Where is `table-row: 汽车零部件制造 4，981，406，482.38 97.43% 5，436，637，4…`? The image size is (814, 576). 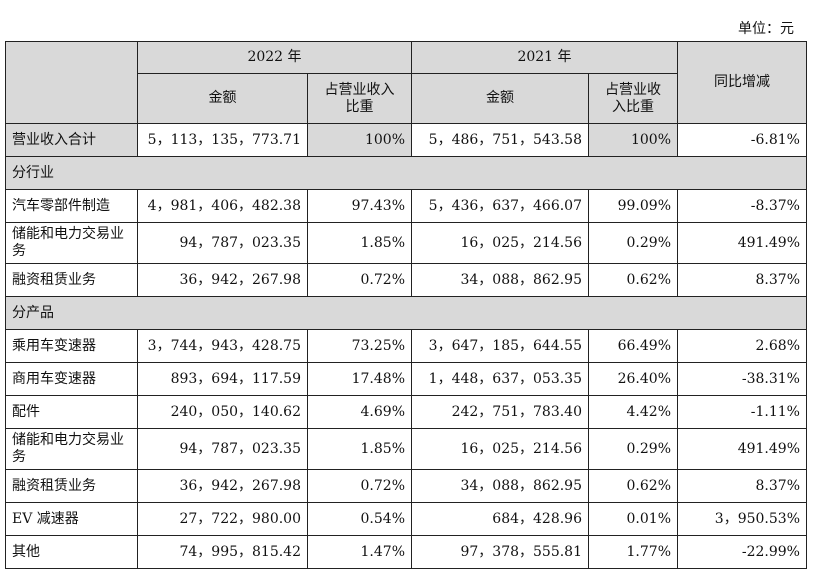
table-row: 汽车零部件制造 4，981，406，482.38 97.43% 5，436，637，4… is located at coordinates (406, 206).